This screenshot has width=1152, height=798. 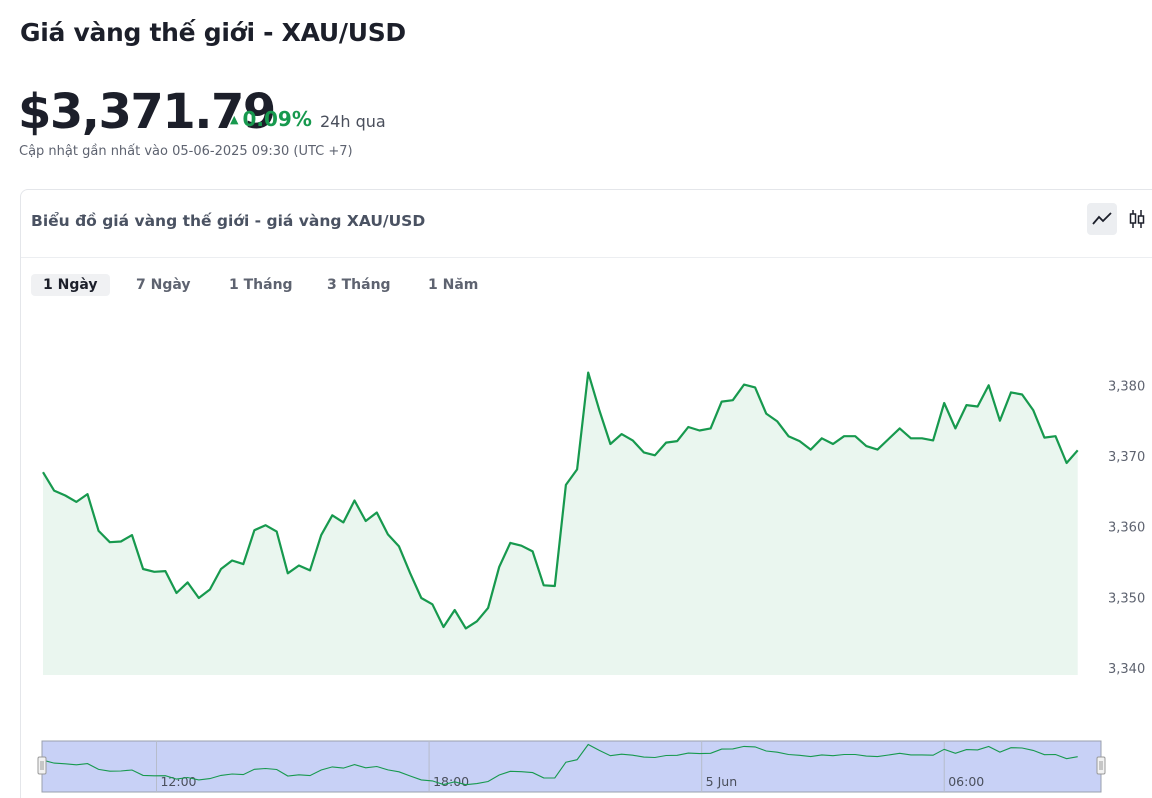 I want to click on page-title: Giá vàng thế giới - XAU/USD, so click(x=213, y=32).